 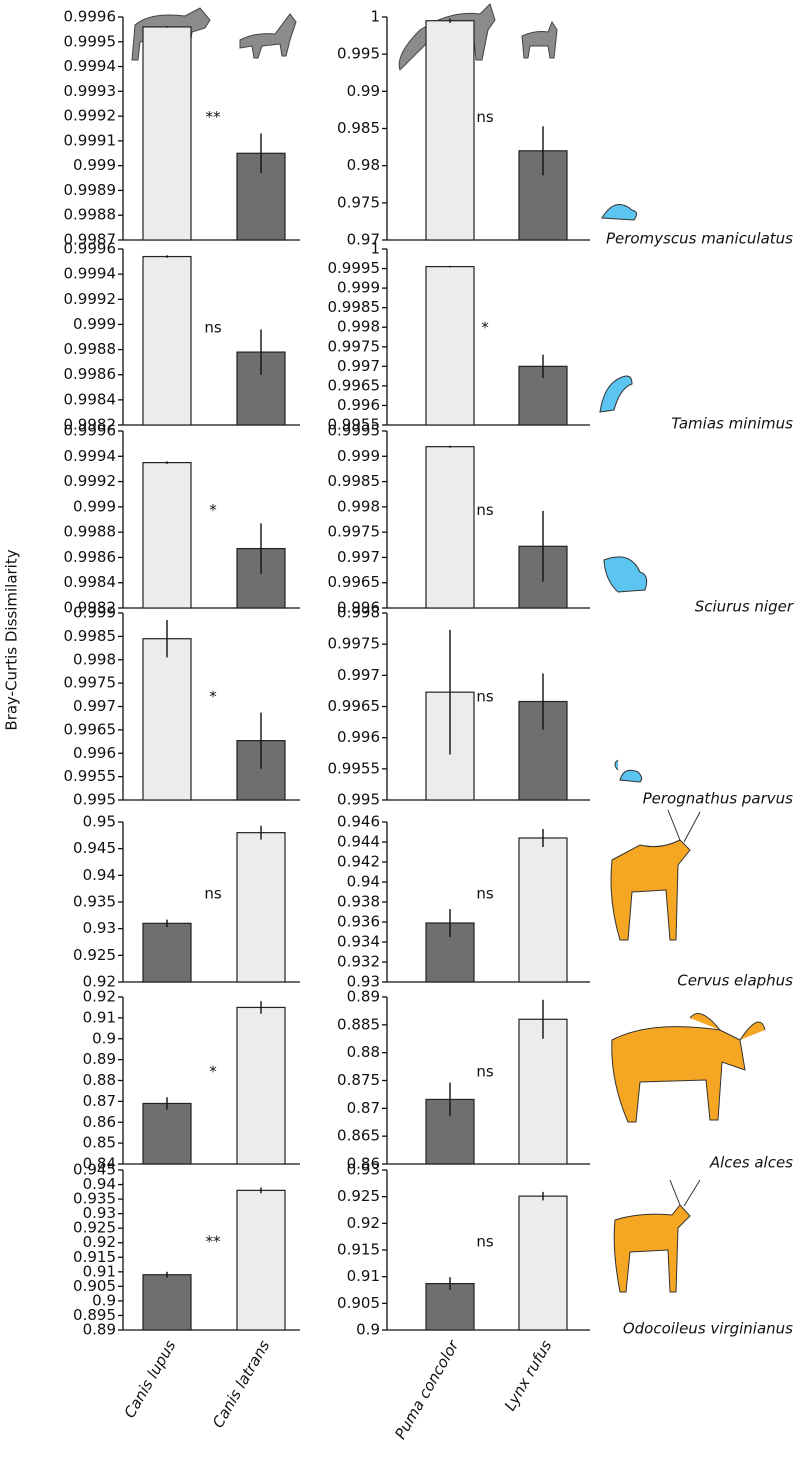 What do you see at coordinates (90, 299) in the screenshot?
I see `y-tick-label: 0.9992` at bounding box center [90, 299].